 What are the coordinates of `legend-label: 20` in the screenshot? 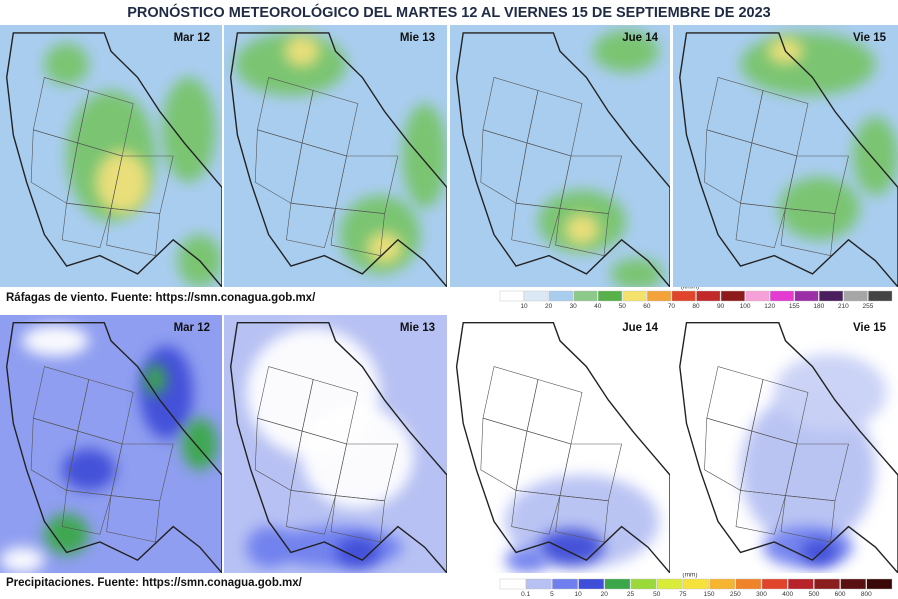 It's located at (549, 306).